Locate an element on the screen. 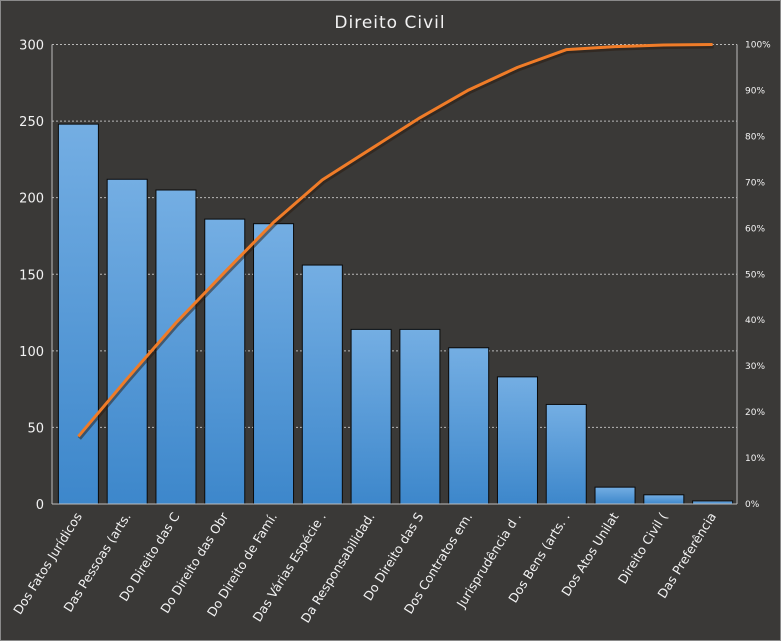 The width and height of the screenshot is (781, 641). x-tick-label: Direito Civil ( is located at coordinates (643, 548).